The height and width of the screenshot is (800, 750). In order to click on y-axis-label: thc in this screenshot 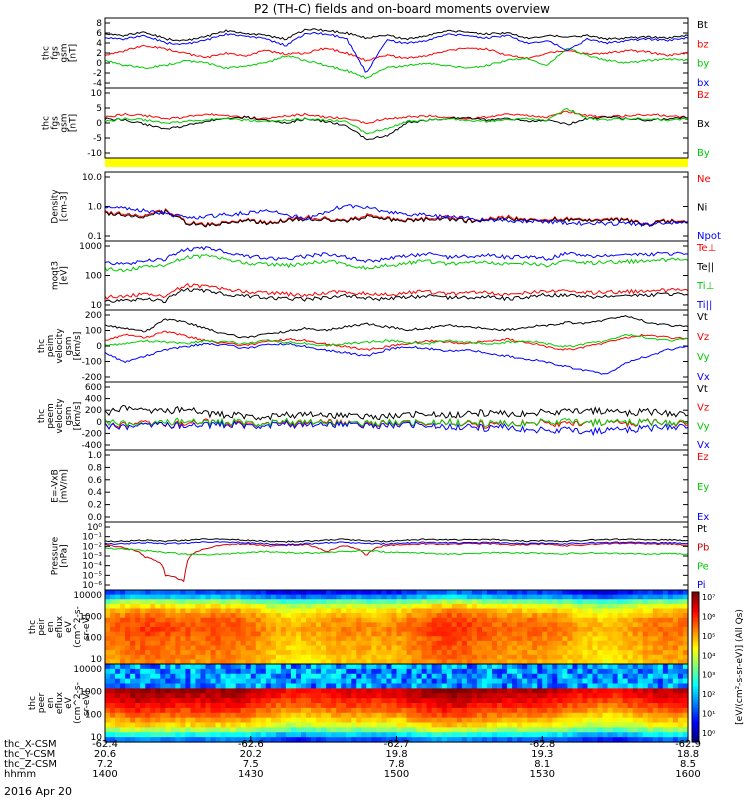, I will do `click(47, 123)`.